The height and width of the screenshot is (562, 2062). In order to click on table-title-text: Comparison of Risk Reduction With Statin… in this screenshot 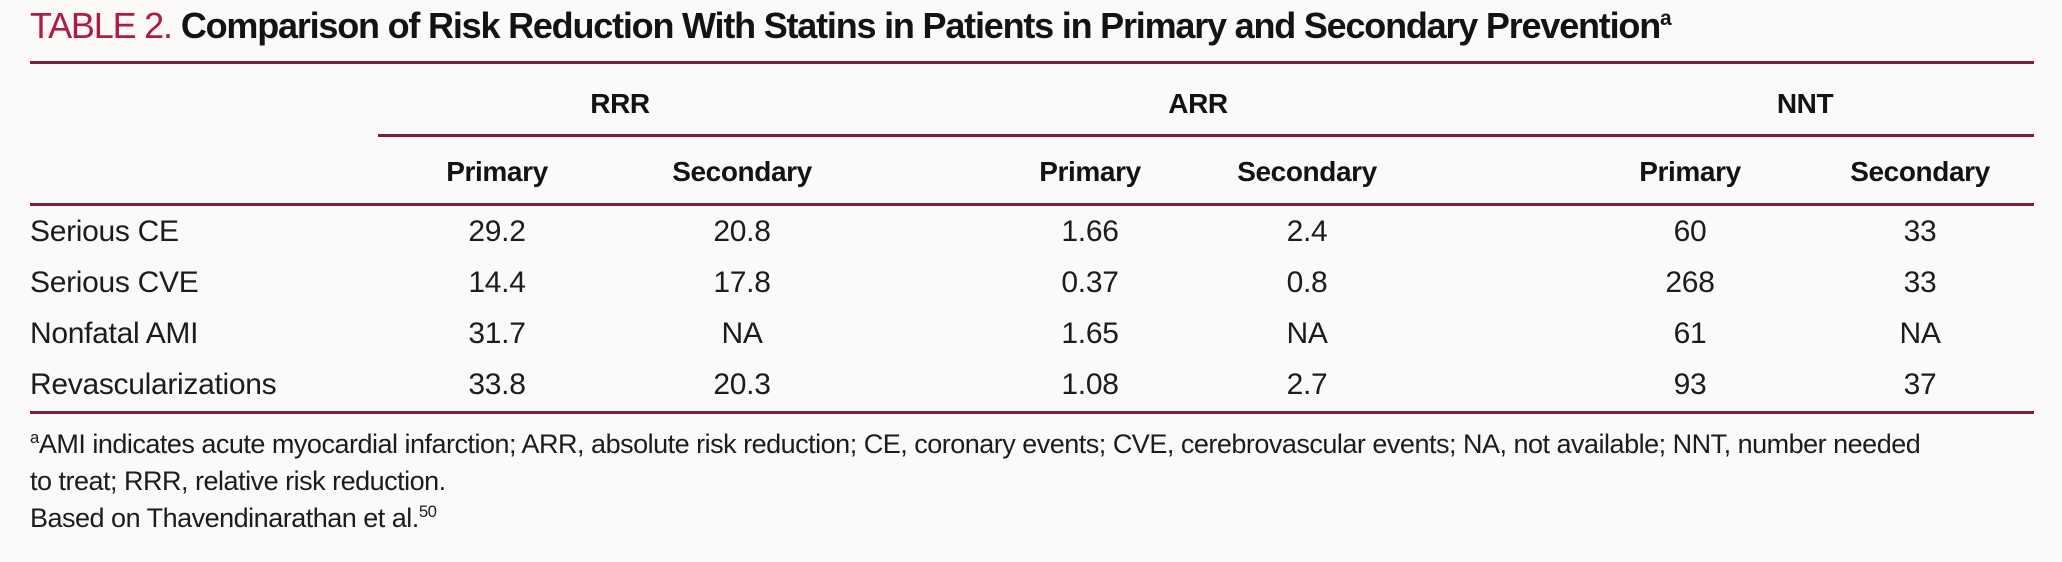, I will do `click(920, 25)`.